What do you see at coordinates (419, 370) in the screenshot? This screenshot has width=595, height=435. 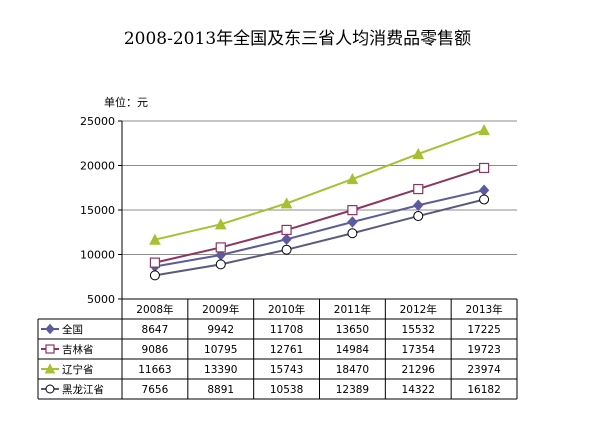 I see `data-label: 21296` at bounding box center [419, 370].